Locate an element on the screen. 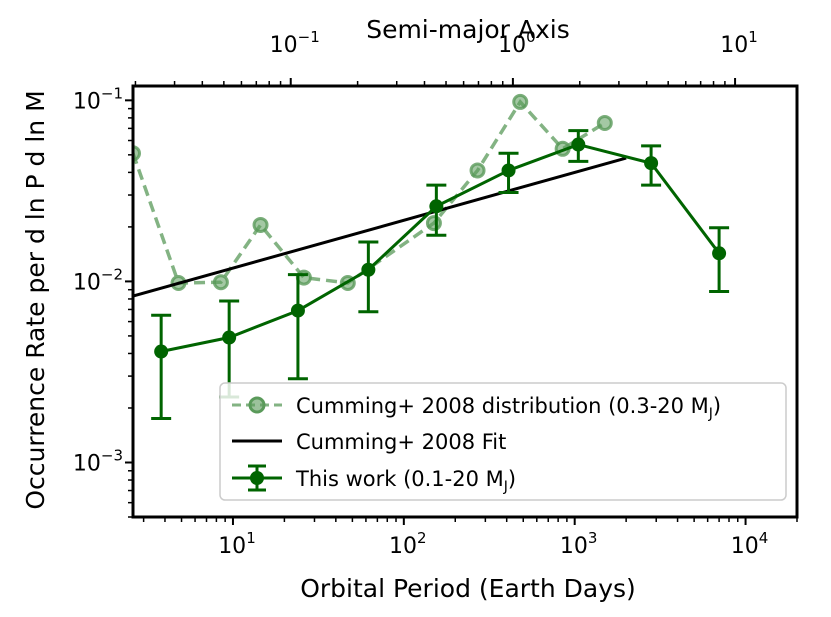 This screenshot has height=617, width=831. legend-box is located at coordinates (503, 441).